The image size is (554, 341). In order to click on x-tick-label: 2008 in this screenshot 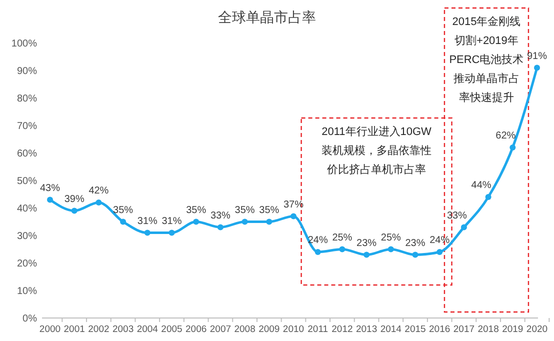, I will do `click(245, 329)`.